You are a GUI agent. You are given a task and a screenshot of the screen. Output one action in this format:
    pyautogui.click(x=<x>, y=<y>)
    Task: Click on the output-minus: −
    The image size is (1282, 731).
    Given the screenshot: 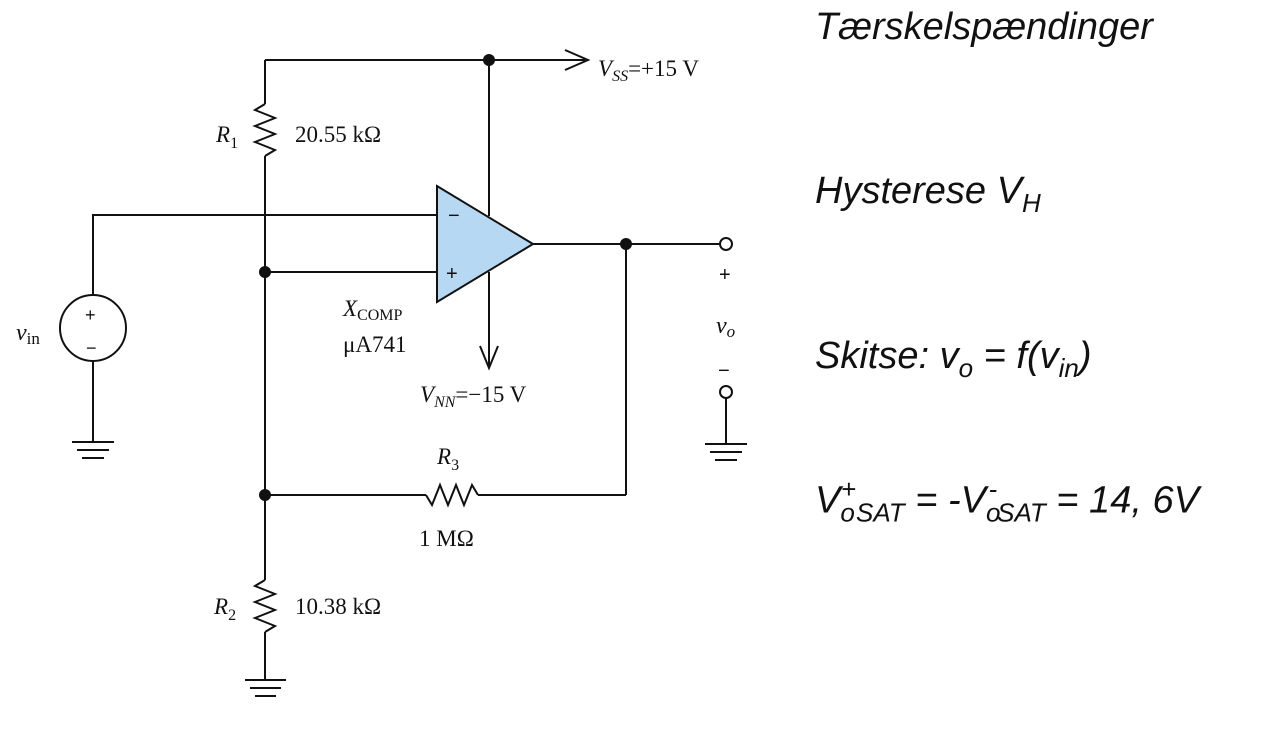 What is the action you would take?
    pyautogui.click(x=724, y=371)
    